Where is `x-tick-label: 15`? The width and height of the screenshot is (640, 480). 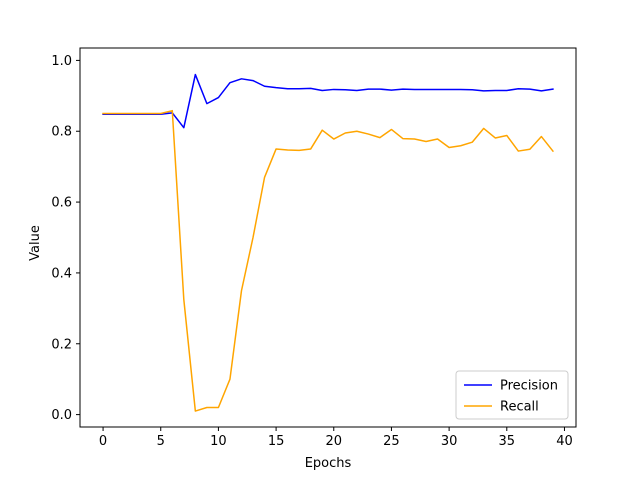
x-tick-label: 15 is located at coordinates (276, 441).